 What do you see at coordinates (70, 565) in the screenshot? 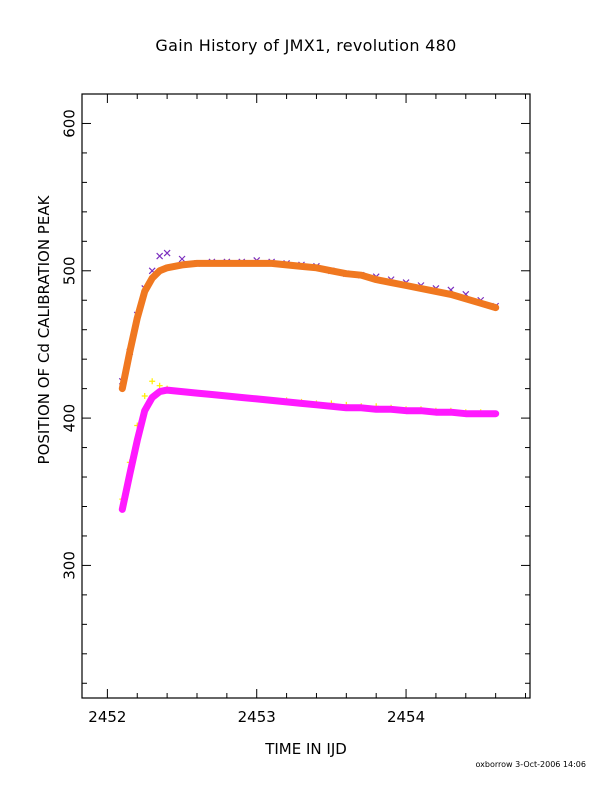
I see `y-tick-label: 300` at bounding box center [70, 565].